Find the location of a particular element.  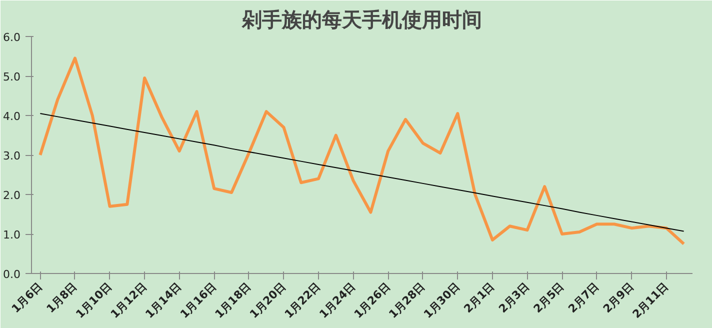

y-tick-label: 2.0 is located at coordinates (12, 195).